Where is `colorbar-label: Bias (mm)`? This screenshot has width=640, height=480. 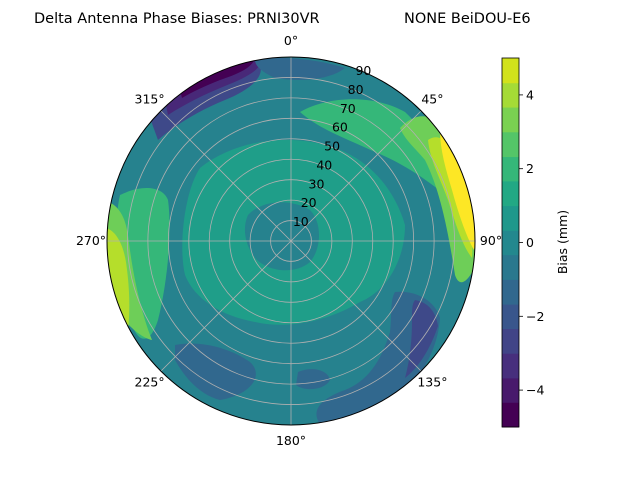
colorbar-label: Bias (mm) is located at coordinates (562, 242).